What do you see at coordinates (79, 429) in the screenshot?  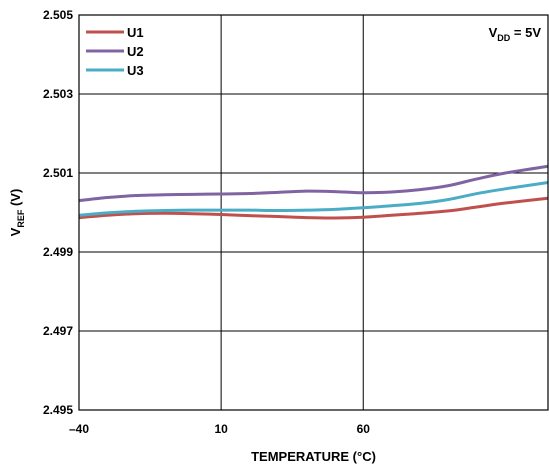 I see `x-tick-label: –40` at bounding box center [79, 429].